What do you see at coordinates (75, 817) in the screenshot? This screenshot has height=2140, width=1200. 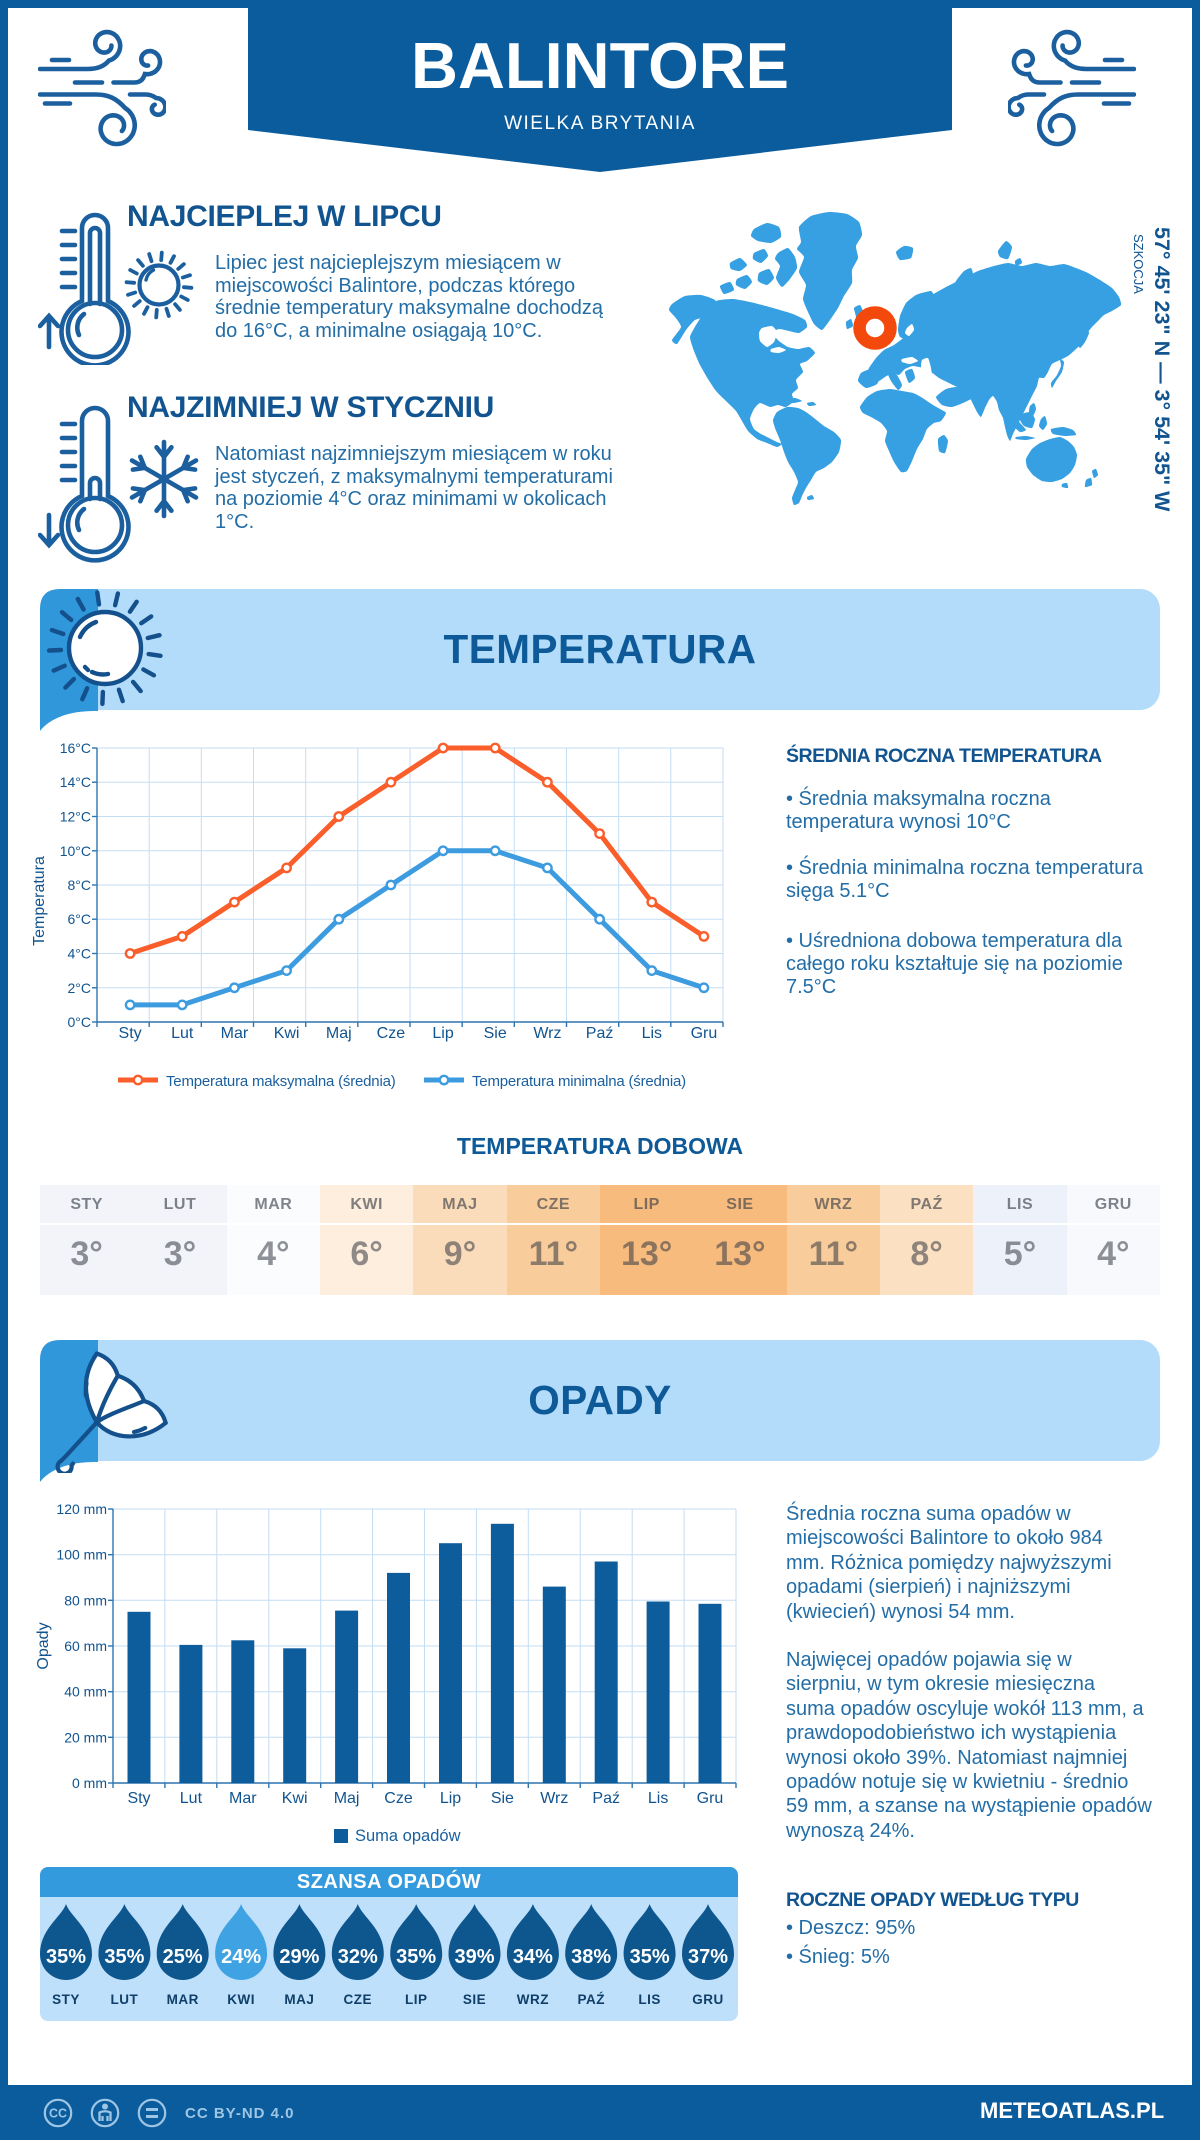 I see `svg-text: 12°C` at bounding box center [75, 817].